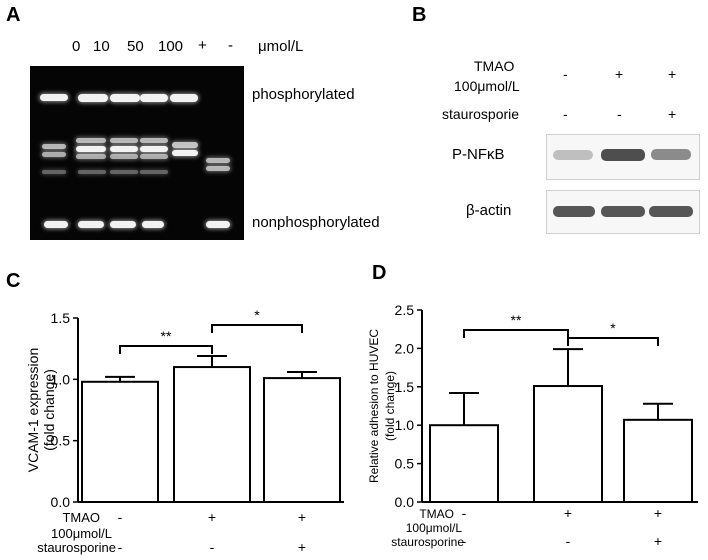 The height and width of the screenshot is (560, 708). I want to click on stauro-sign-3: +, so click(672, 114).